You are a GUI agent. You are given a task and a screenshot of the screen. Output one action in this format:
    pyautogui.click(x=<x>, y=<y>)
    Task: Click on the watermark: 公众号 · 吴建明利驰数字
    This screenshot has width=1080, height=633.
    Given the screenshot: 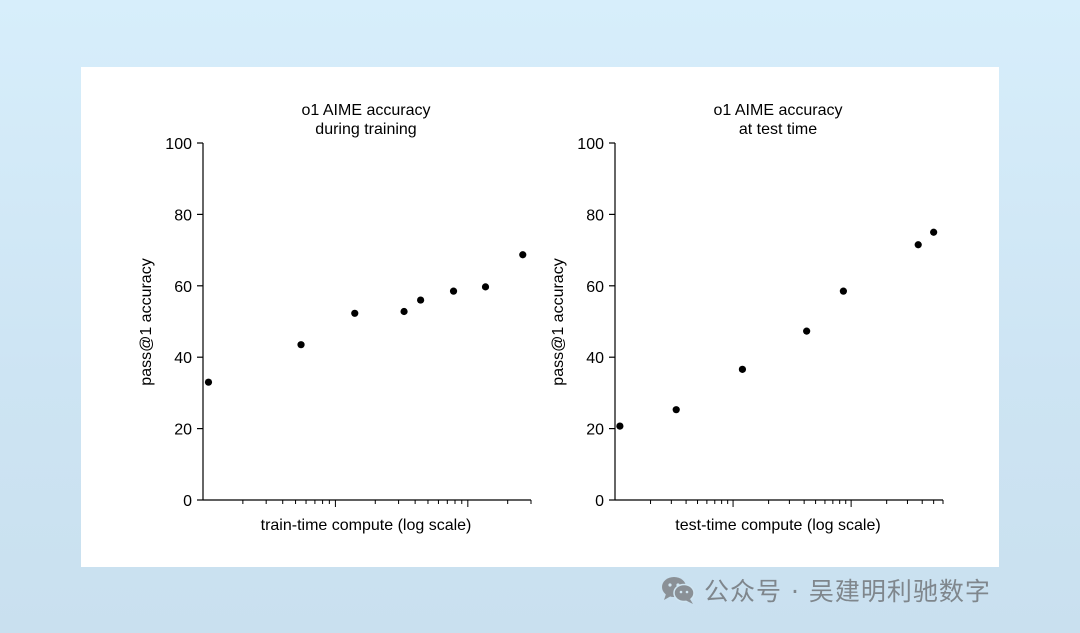 What is the action you would take?
    pyautogui.click(x=825, y=590)
    